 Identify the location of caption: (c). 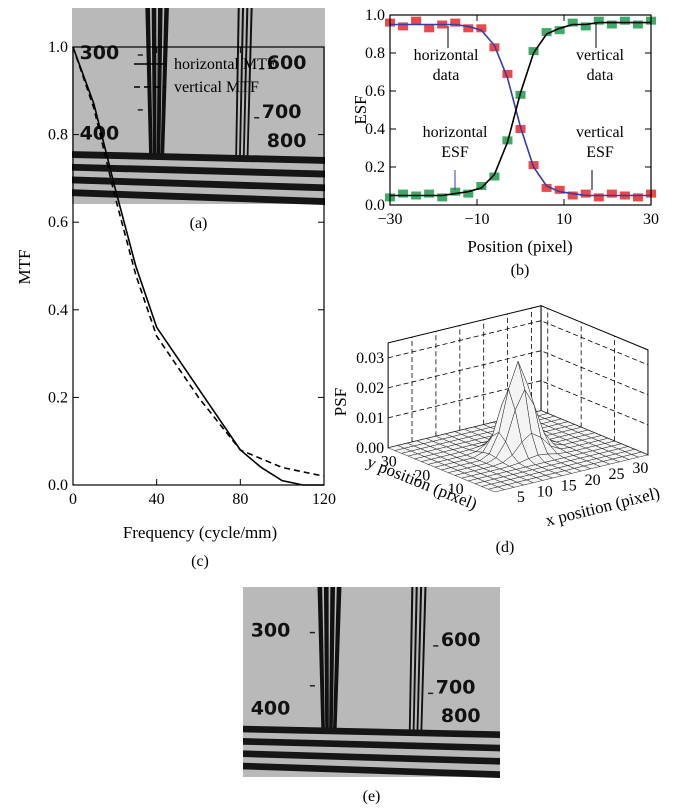
(200, 561).